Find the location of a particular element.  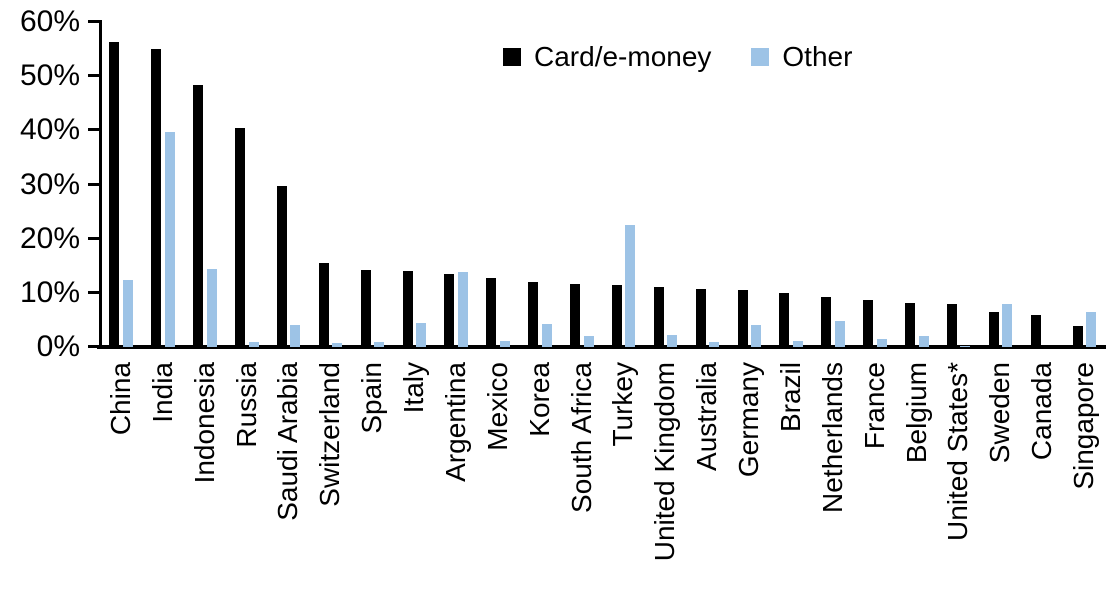

legend-swatch-card-e-money is located at coordinates (512, 57).